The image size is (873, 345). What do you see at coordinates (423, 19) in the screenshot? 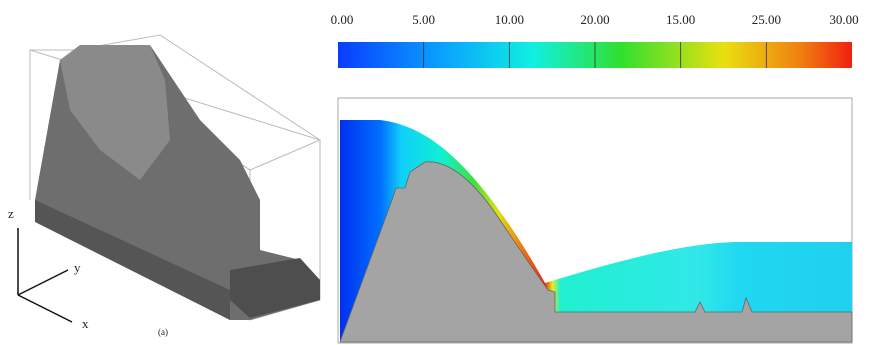
I see `colorbar-label: 5.00` at bounding box center [423, 19].